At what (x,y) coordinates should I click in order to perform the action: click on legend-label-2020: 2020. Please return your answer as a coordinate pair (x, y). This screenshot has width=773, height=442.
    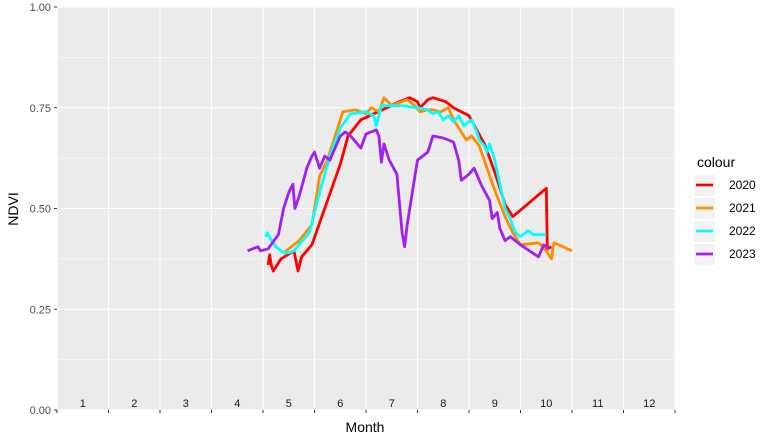
    Looking at the image, I should click on (742, 185).